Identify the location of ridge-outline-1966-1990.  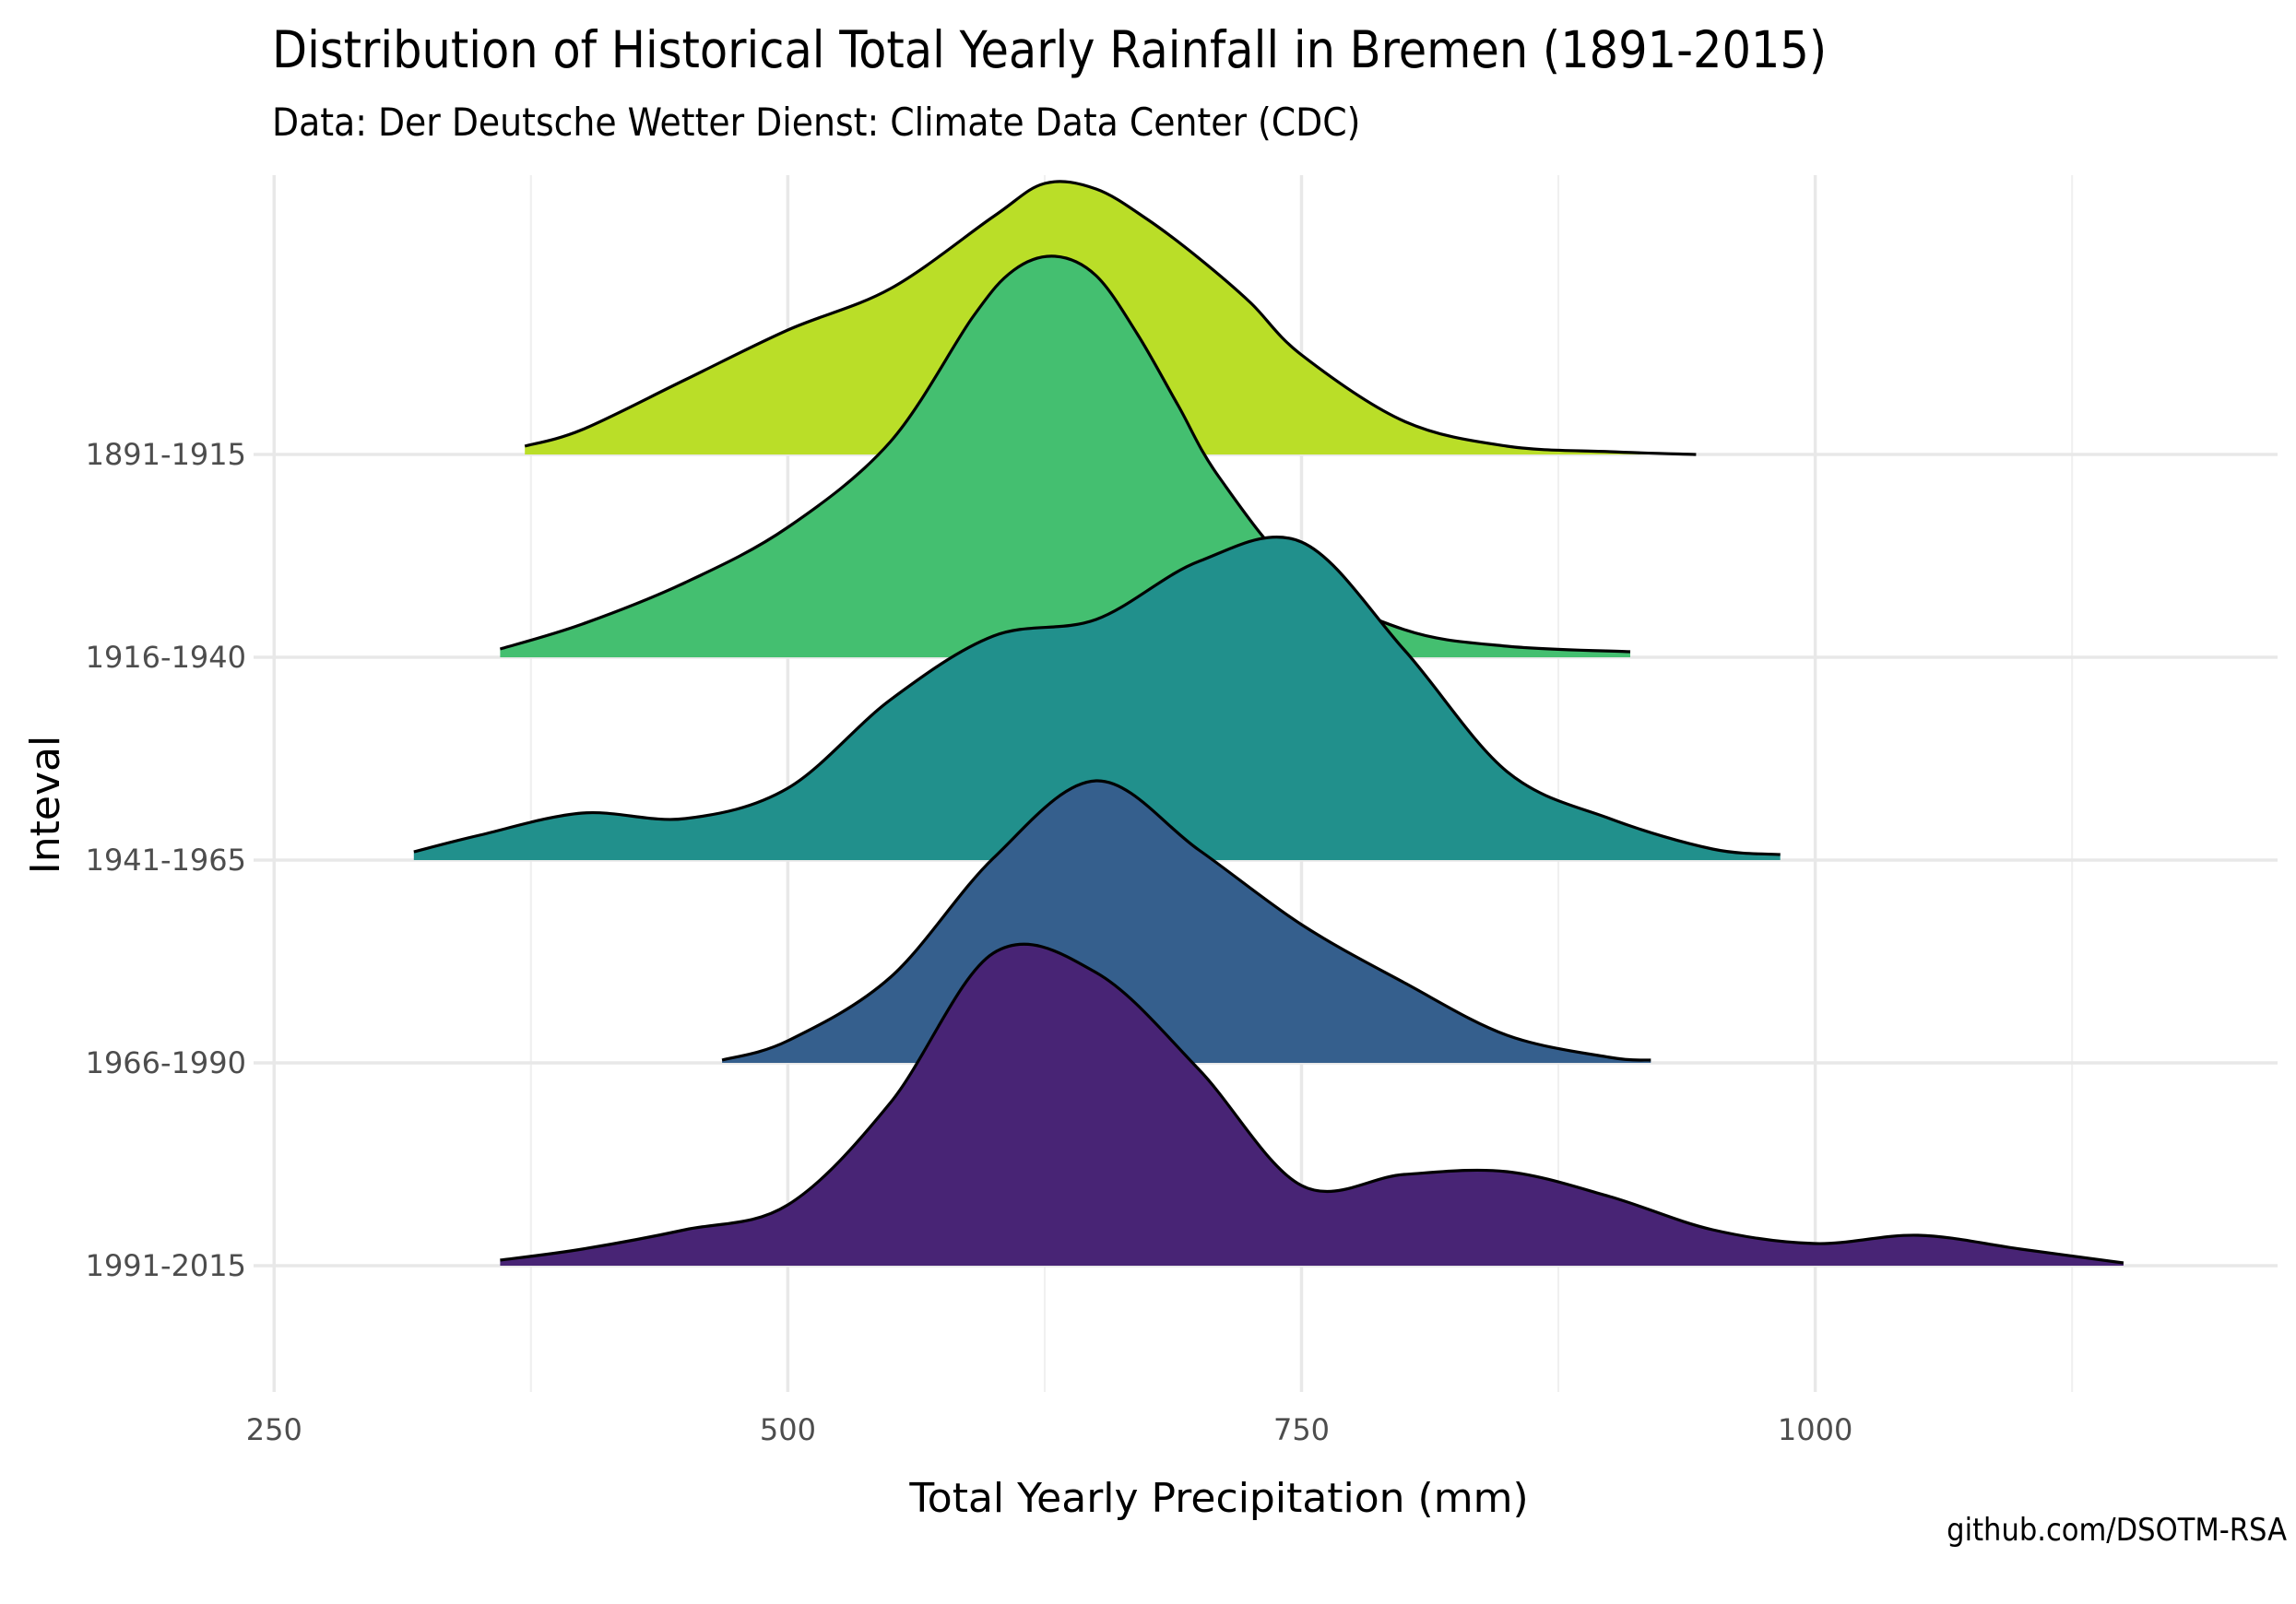
(1186, 921).